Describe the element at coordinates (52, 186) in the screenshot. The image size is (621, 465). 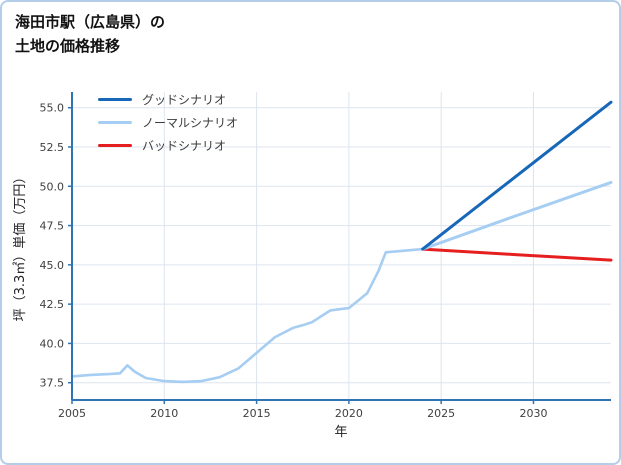
I see `svg-text: 50.0` at that location.